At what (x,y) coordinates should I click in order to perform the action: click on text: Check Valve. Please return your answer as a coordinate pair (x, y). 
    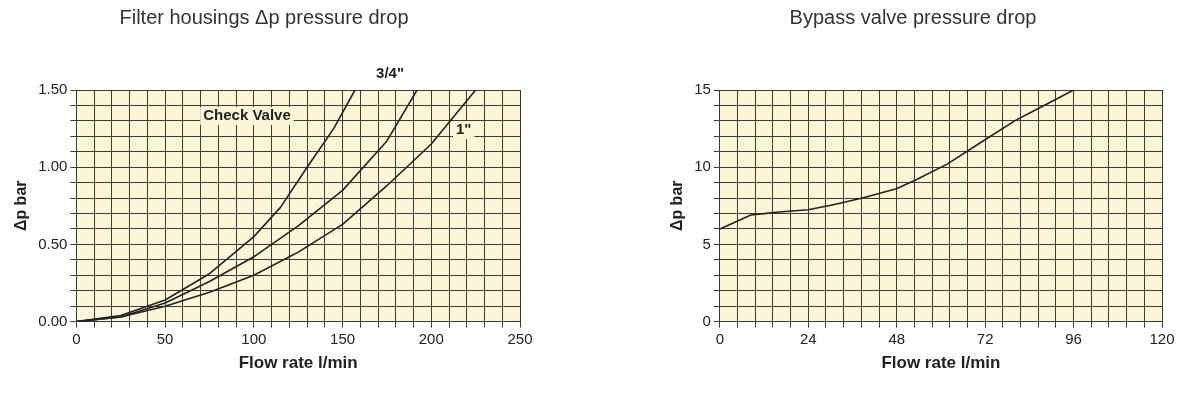
    Looking at the image, I should click on (247, 115).